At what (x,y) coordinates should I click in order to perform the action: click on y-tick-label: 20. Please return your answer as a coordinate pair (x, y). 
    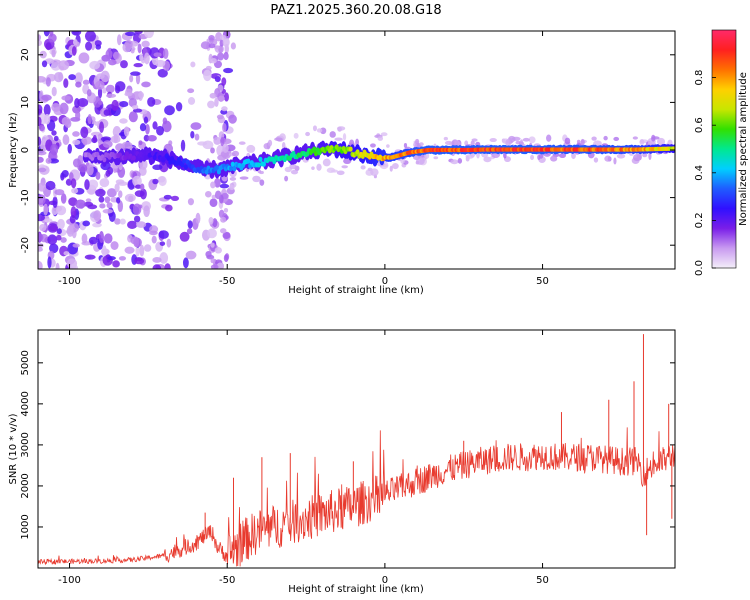
    Looking at the image, I should click on (25, 54).